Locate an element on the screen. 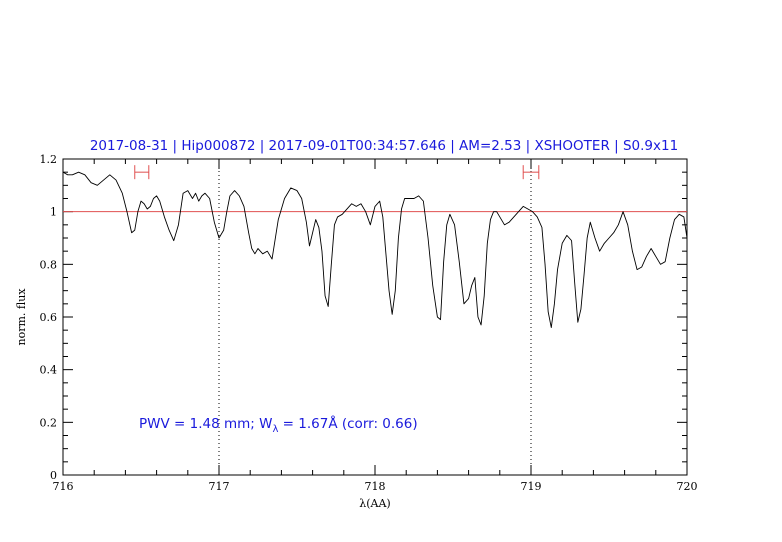 This screenshot has width=782, height=542. y-tick-label: 0 is located at coordinates (53, 475).